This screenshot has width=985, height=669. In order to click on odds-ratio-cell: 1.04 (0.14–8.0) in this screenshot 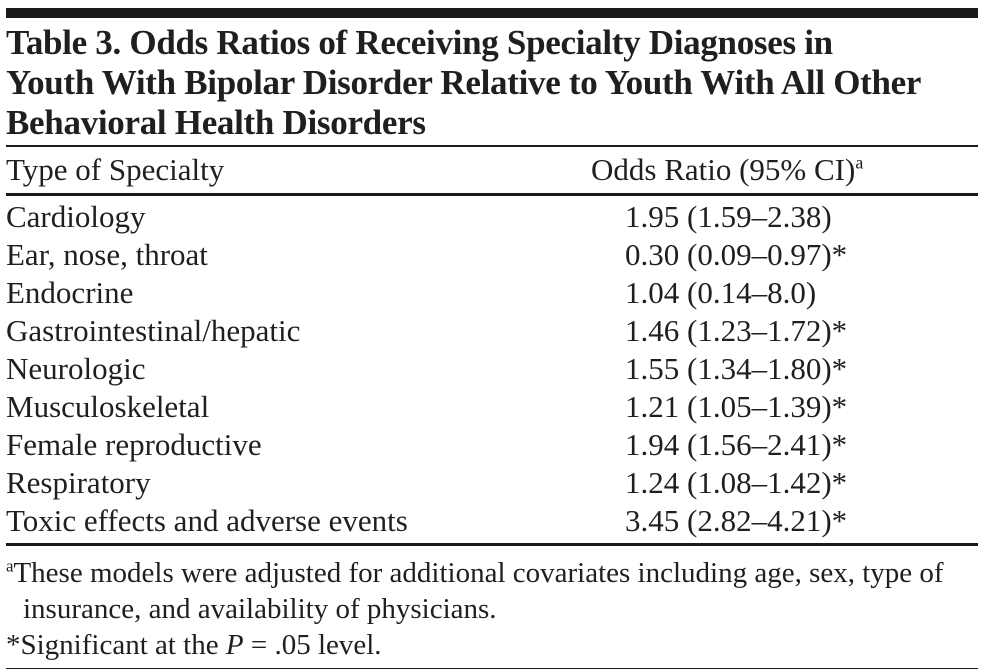, I will do `click(721, 292)`.